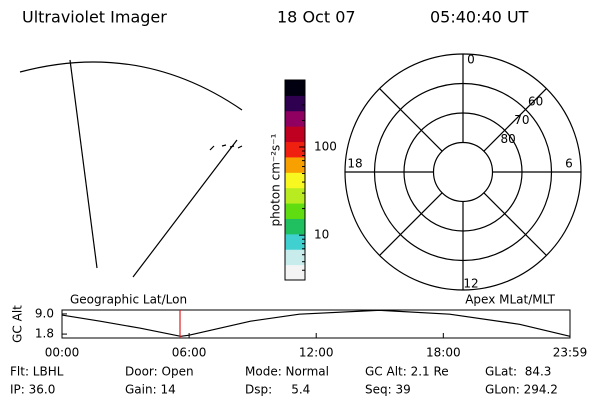  Describe the element at coordinates (508, 139) in the screenshot. I see `lat-label: 80` at that location.